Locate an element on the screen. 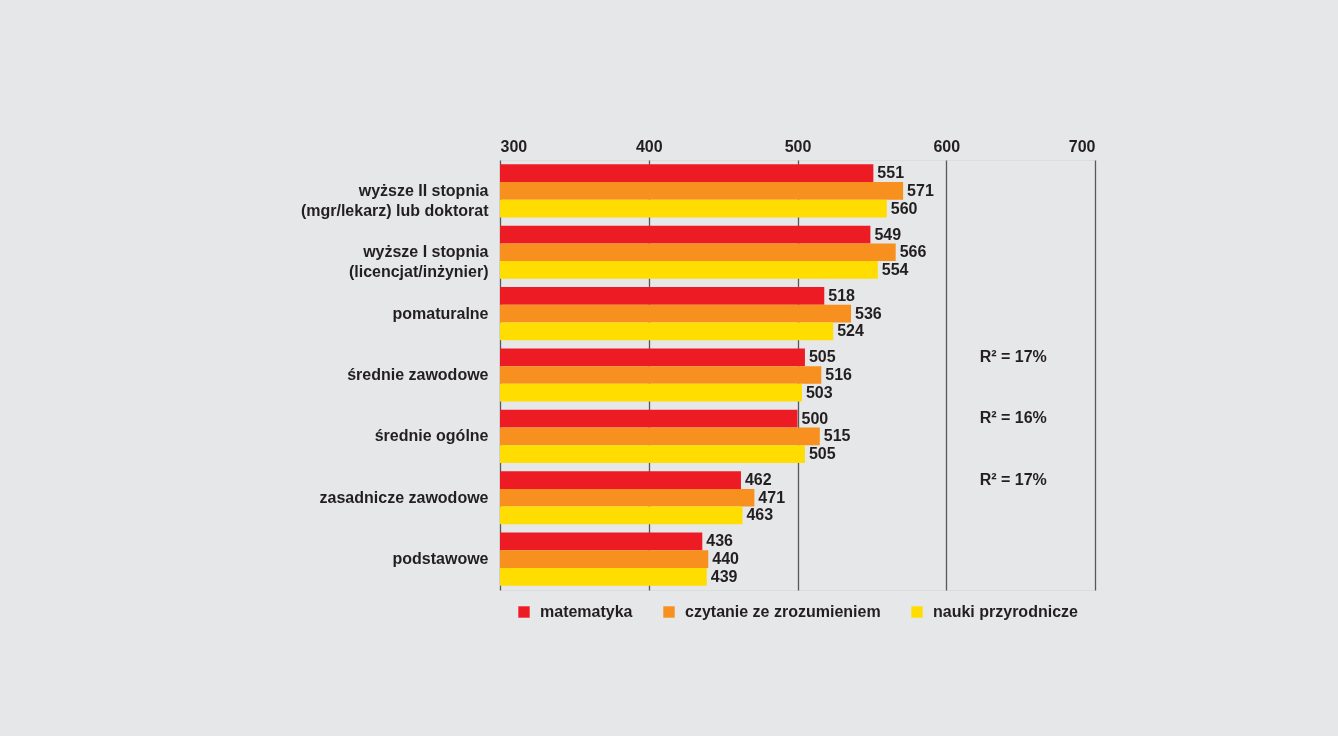  x-tick-label: 600 is located at coordinates (947, 146).